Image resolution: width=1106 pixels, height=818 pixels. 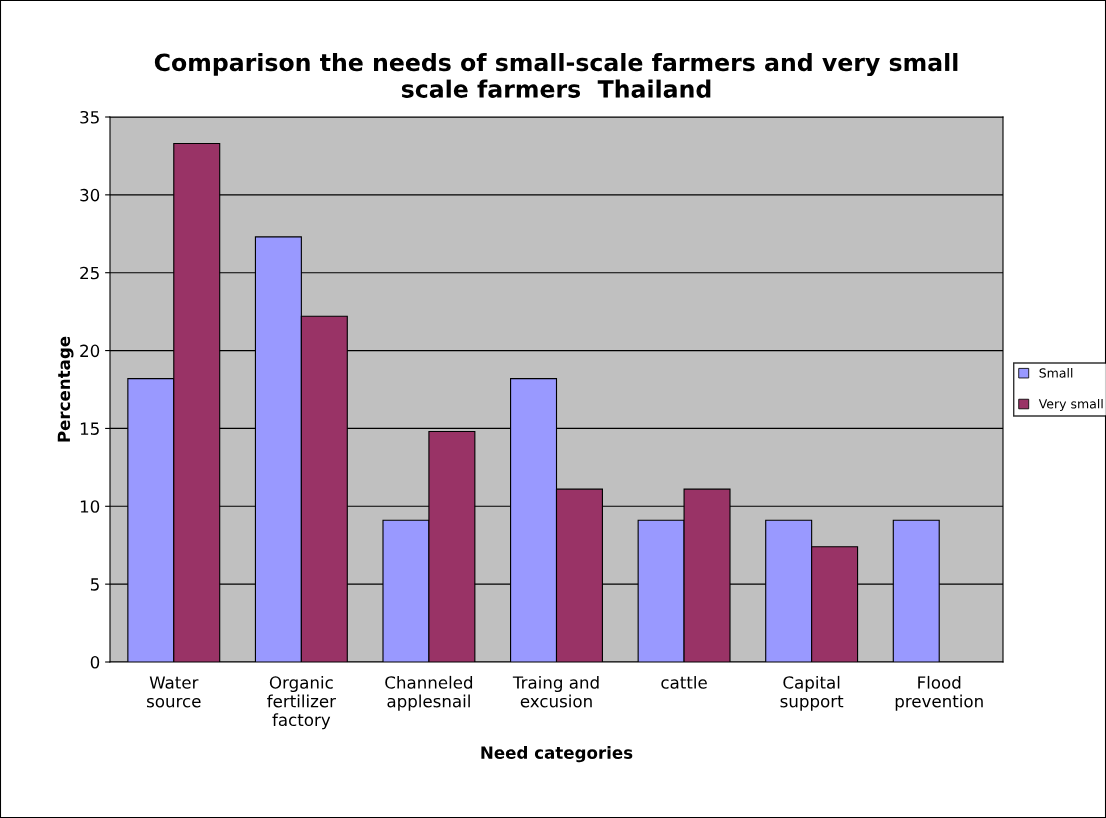 I want to click on x-tick-label: Organic fertilizer factory, so click(x=301, y=702).